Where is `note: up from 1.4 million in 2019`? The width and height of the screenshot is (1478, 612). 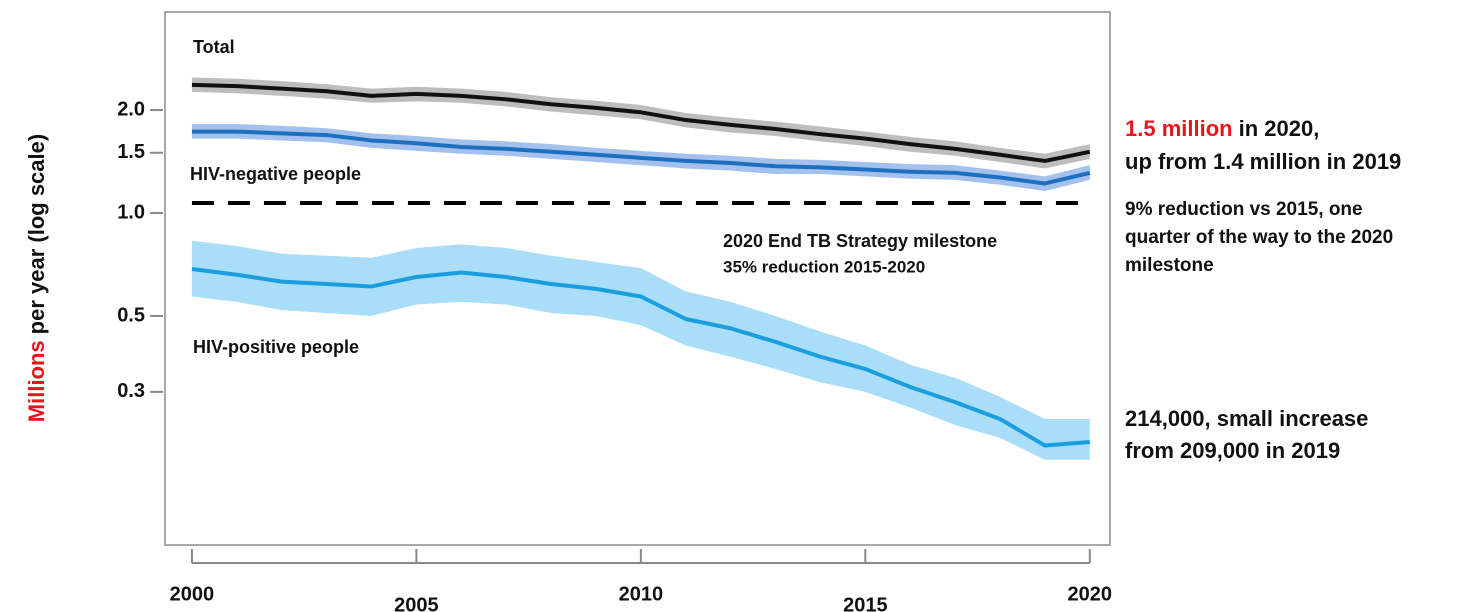
note: up from 1.4 million in 2019 is located at coordinates (1263, 161).